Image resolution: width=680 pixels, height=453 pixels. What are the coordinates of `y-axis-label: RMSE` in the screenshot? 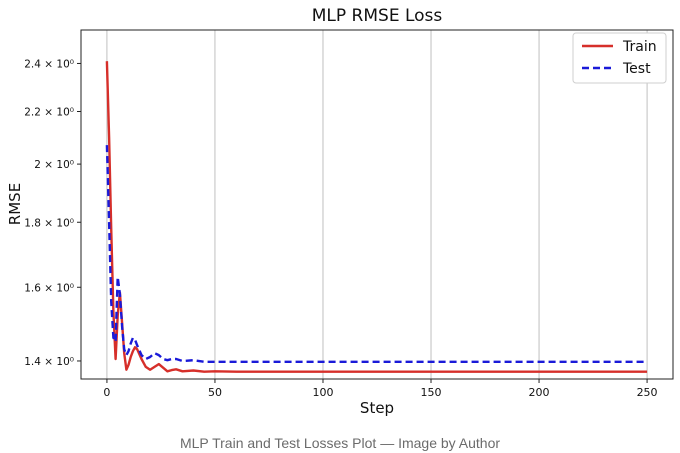 It's located at (15, 204).